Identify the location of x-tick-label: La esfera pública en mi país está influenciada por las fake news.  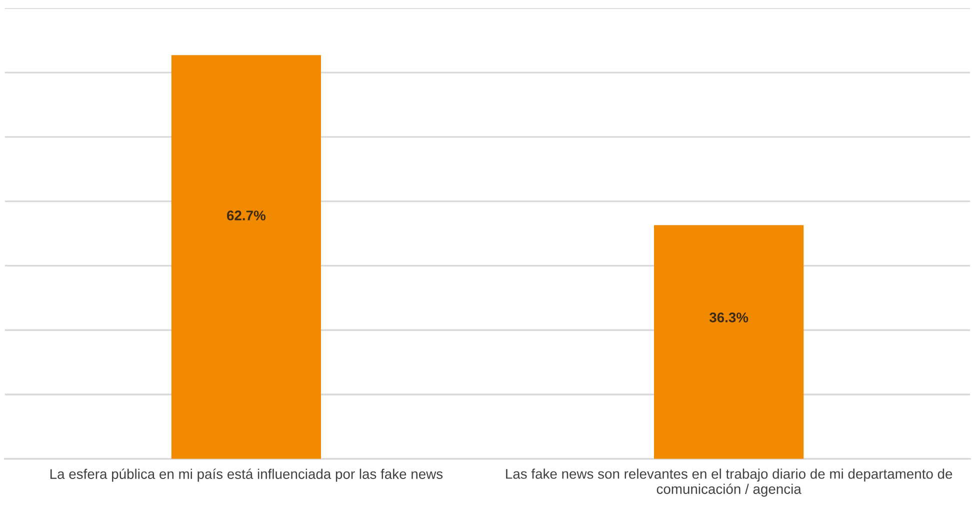
(246, 475).